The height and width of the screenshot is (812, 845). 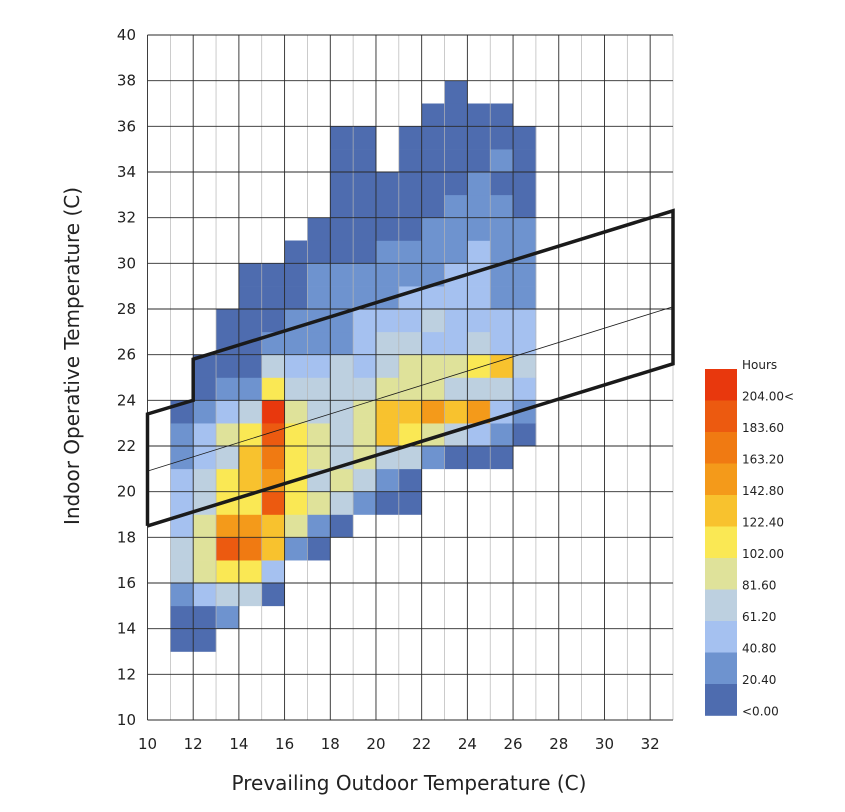 What do you see at coordinates (126, 629) in the screenshot?
I see `y-tick-label: 14` at bounding box center [126, 629].